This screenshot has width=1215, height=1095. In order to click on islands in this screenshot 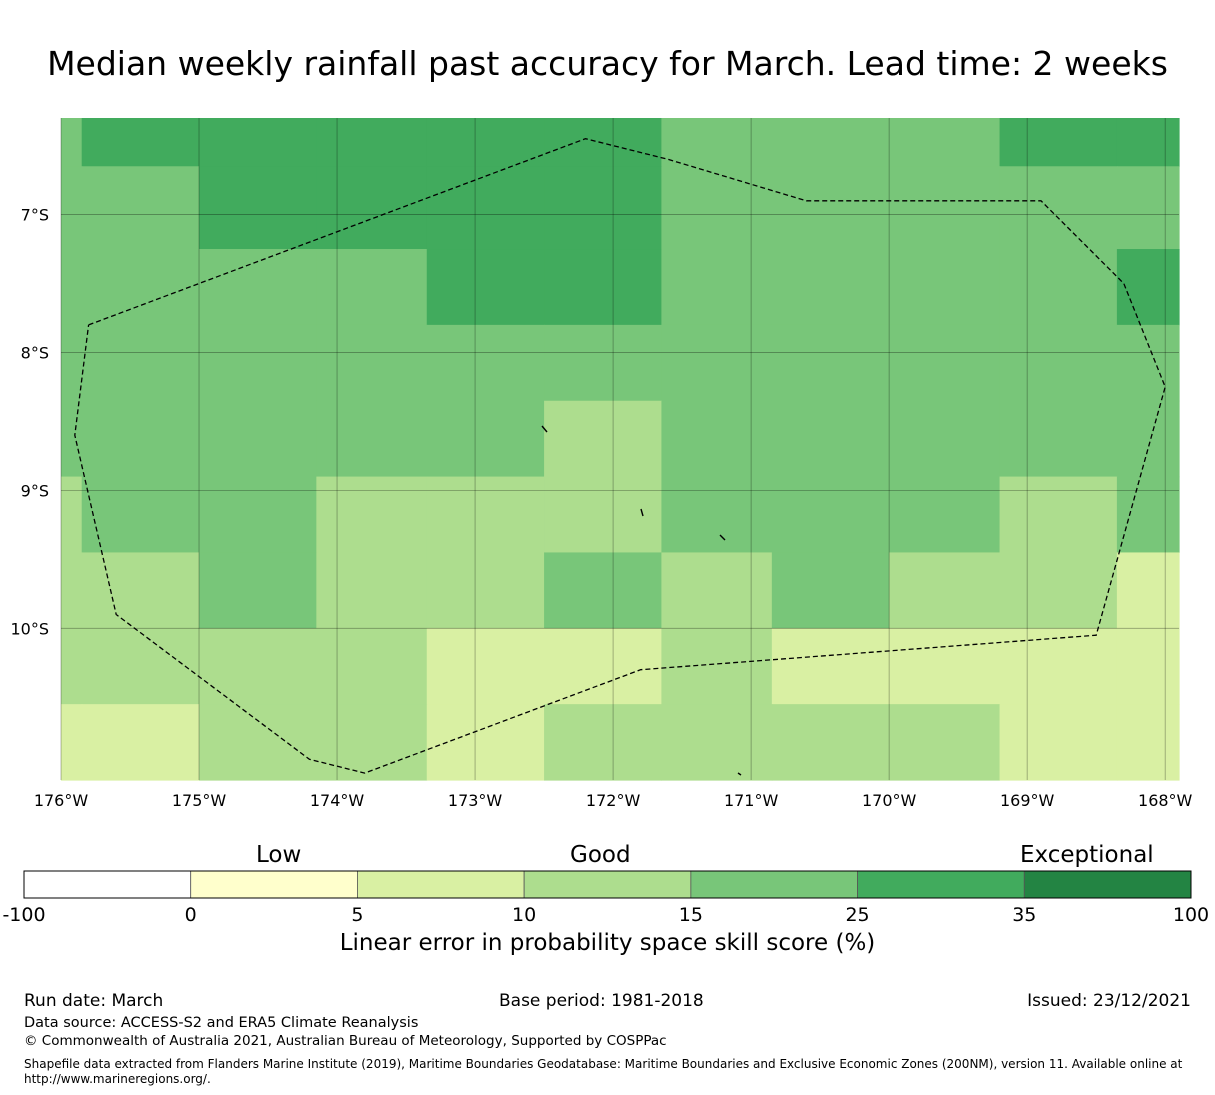, I will do `click(641, 600)`.